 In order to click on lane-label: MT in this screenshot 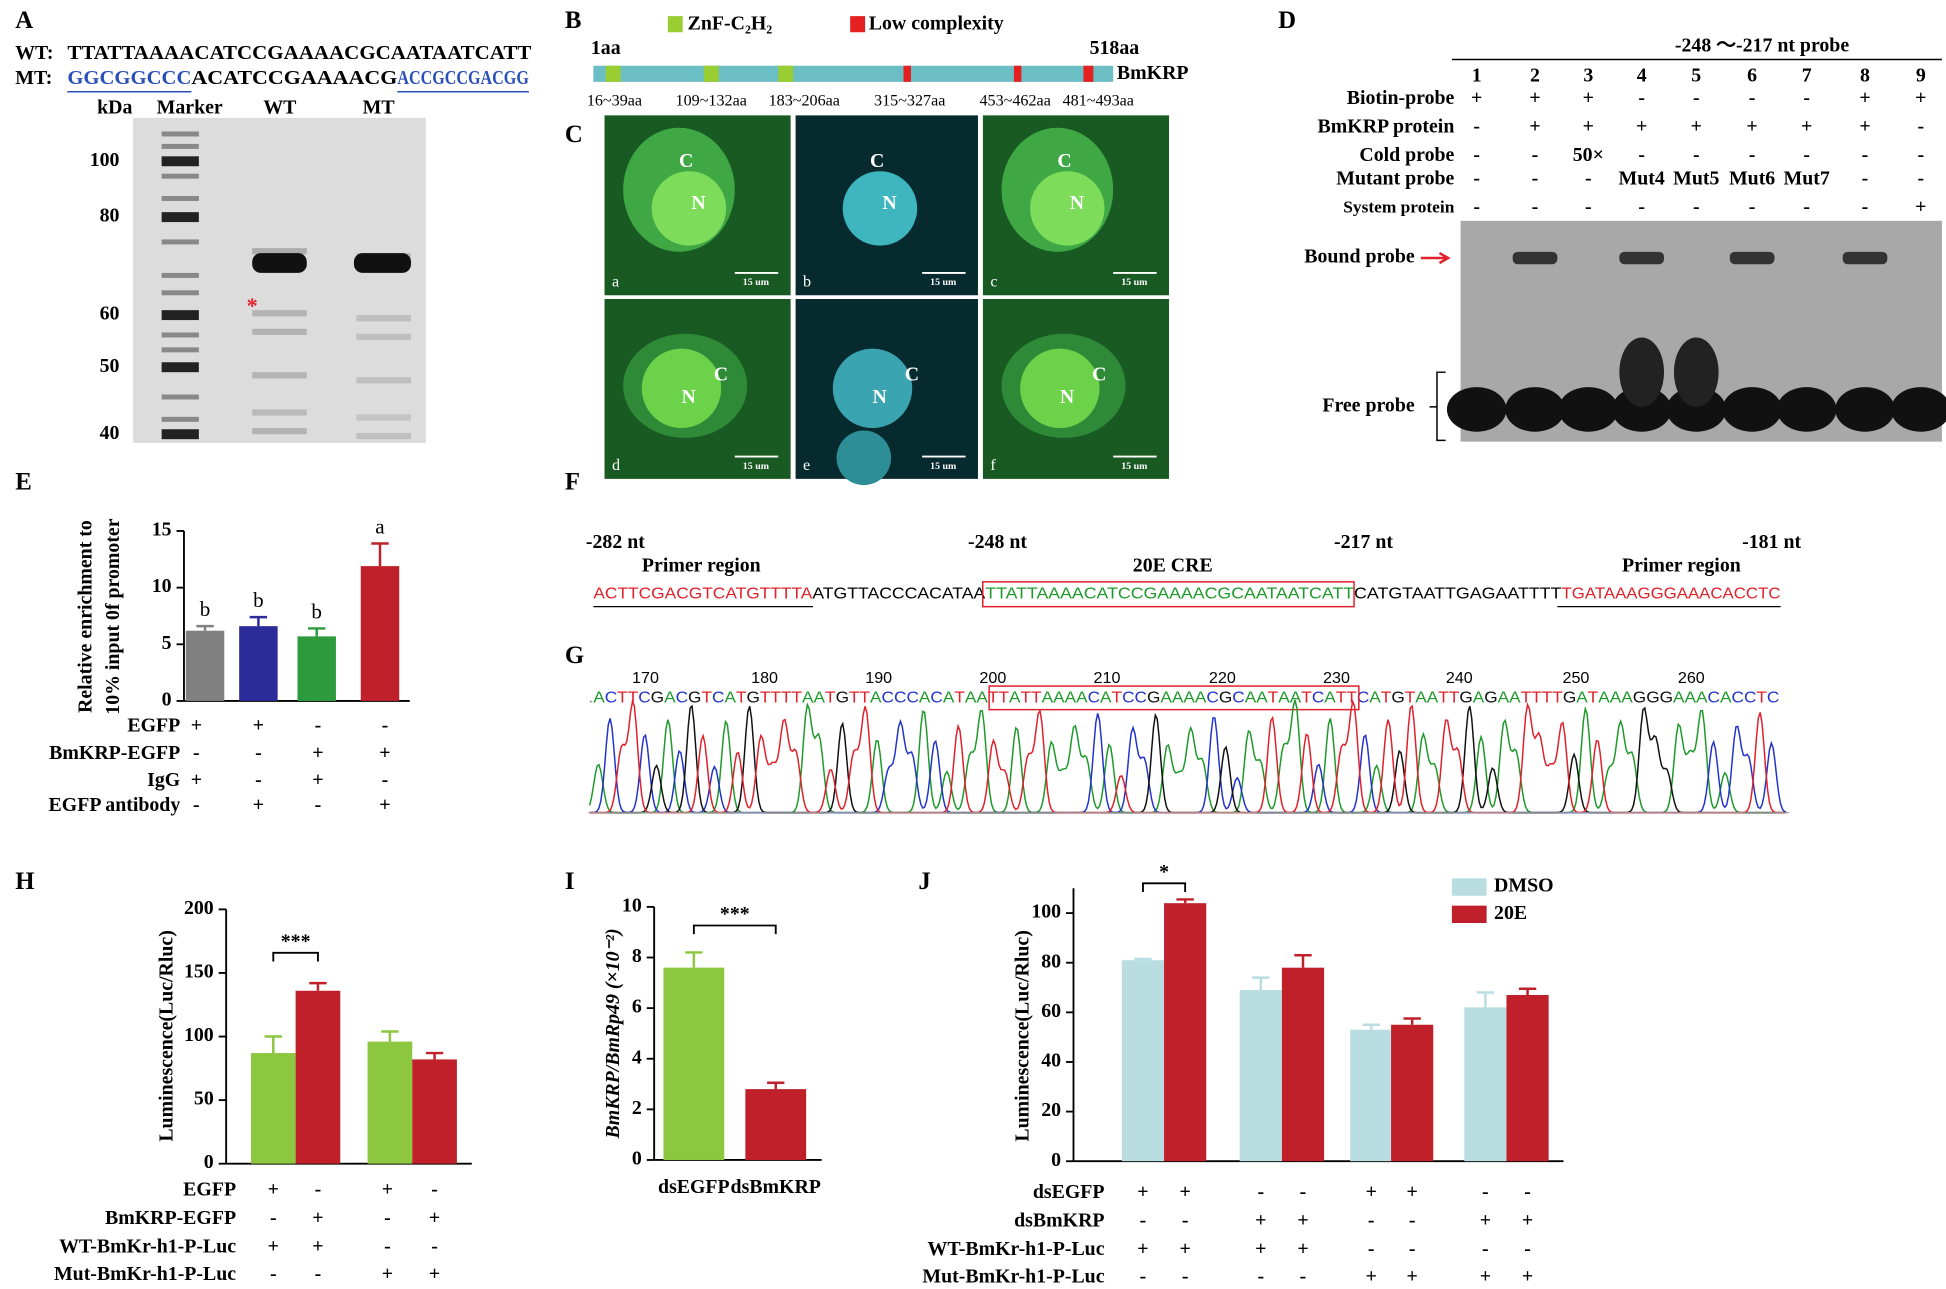, I will do `click(379, 108)`.